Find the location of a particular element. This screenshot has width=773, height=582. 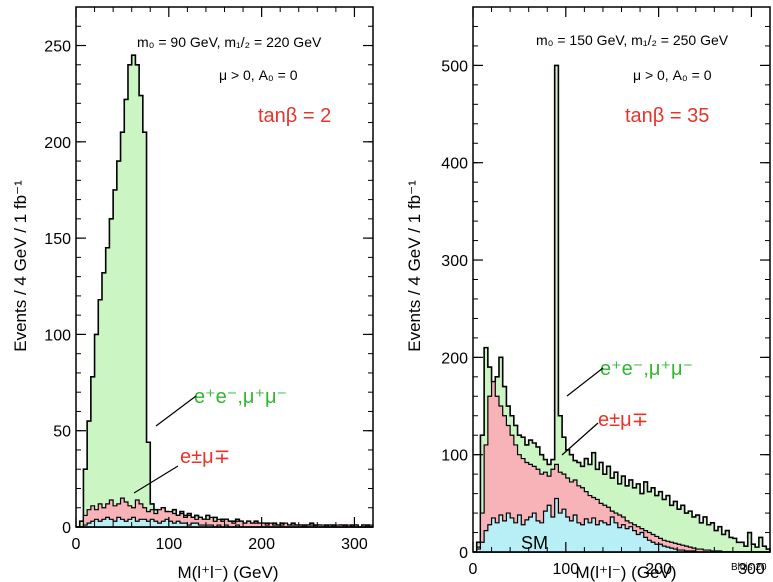

right-tanb: tanβ = 35 is located at coordinates (667, 116).